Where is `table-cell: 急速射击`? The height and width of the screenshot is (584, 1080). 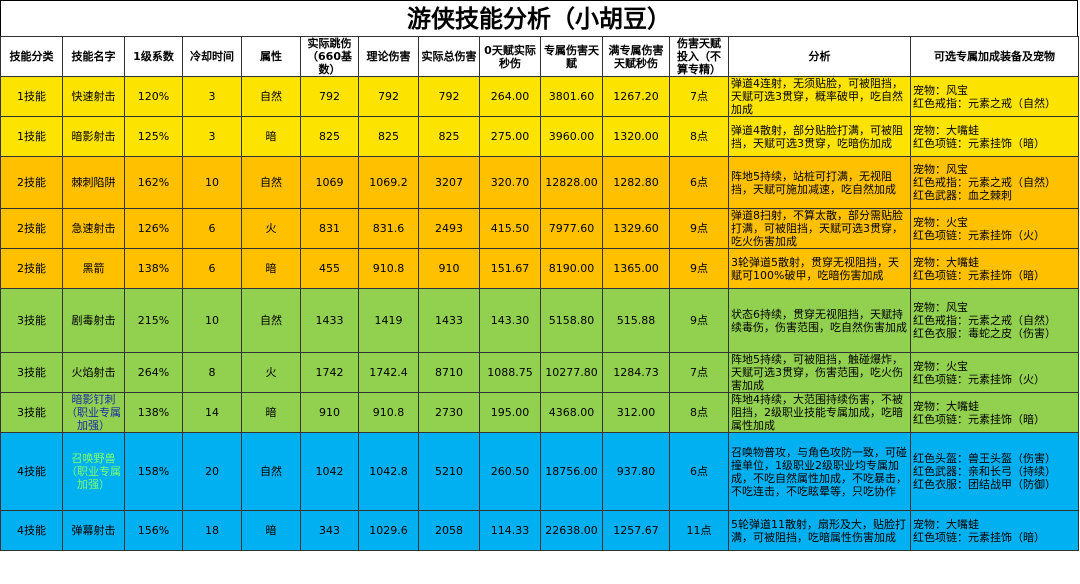 table-cell: 急速射击 is located at coordinates (93, 228).